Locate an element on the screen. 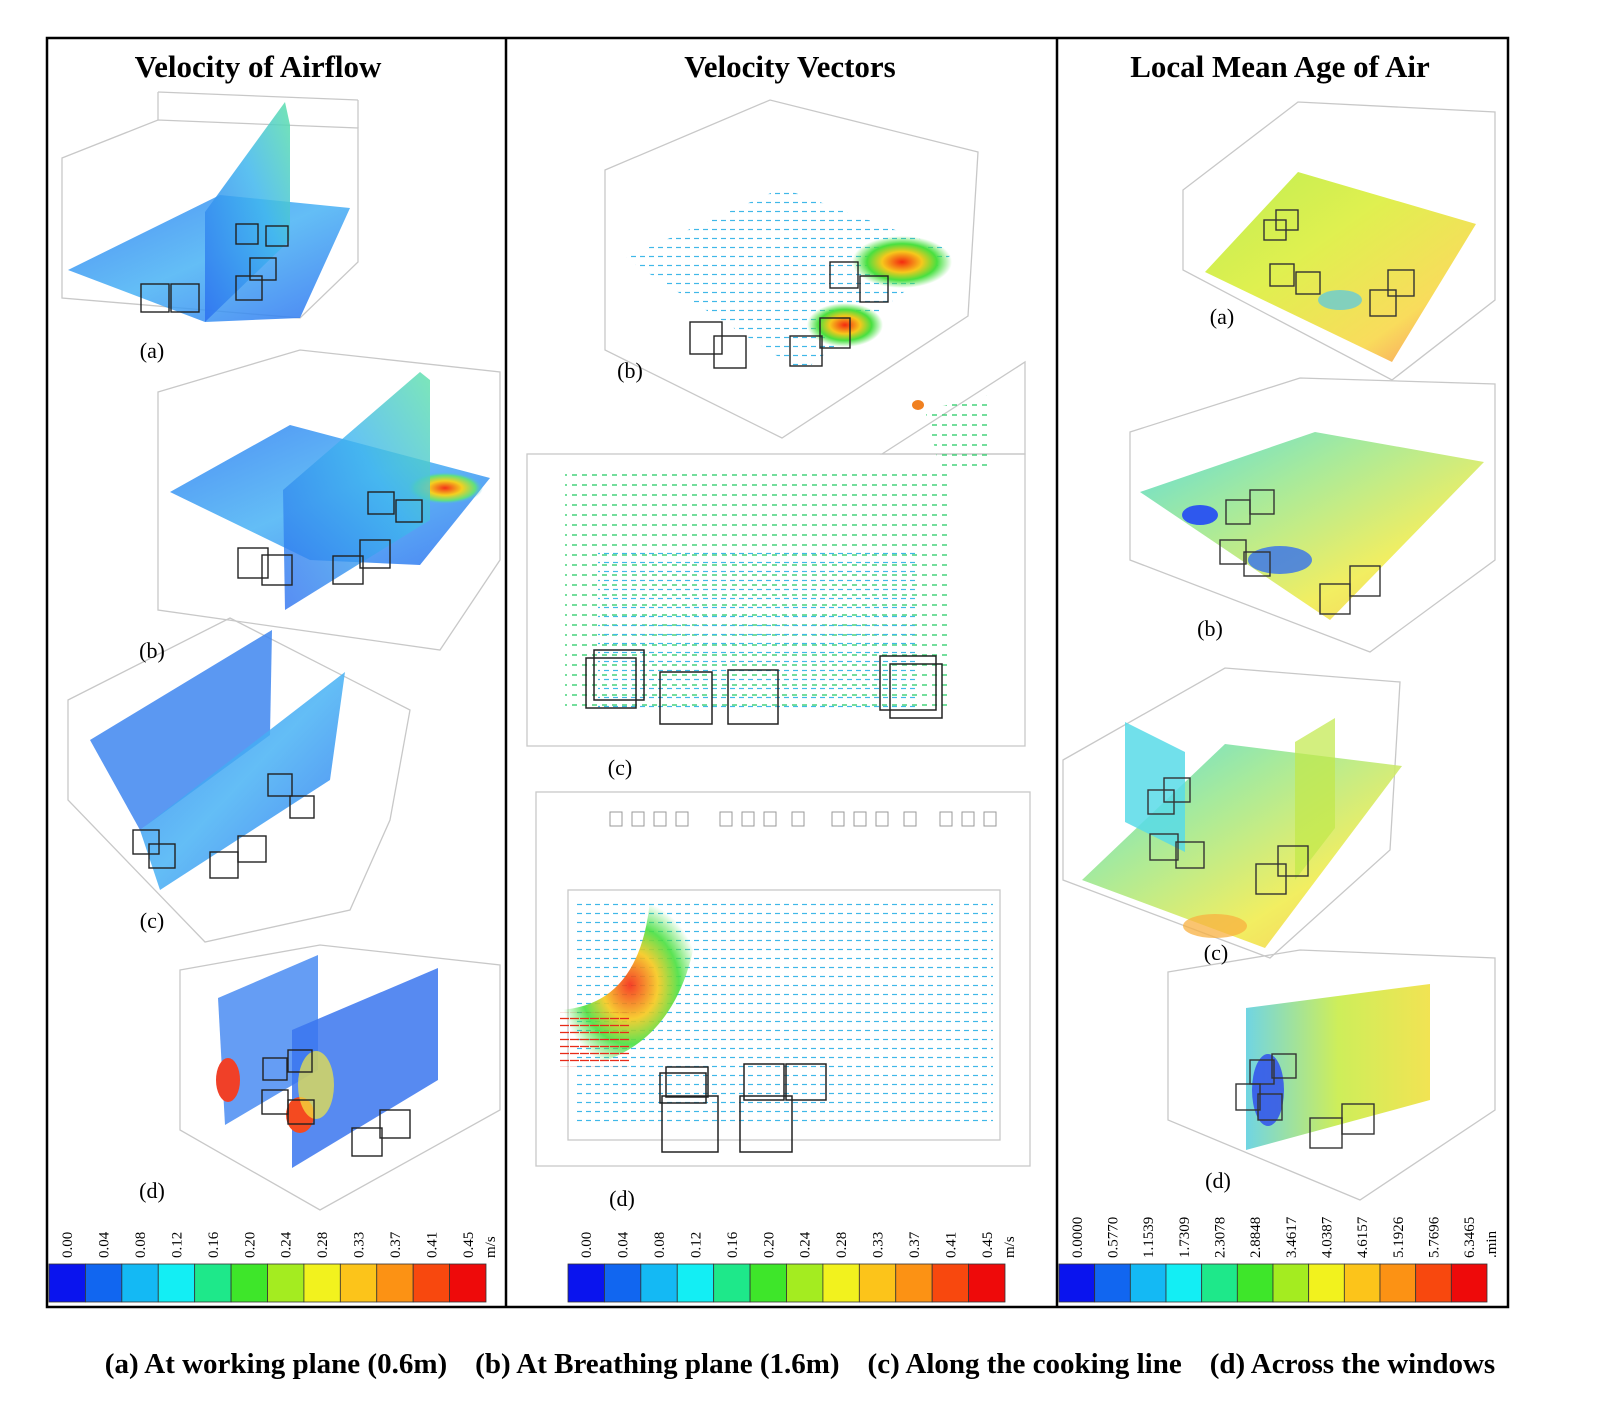 The image size is (1600, 1420). colorbar-unit: .min is located at coordinates (1492, 1244).